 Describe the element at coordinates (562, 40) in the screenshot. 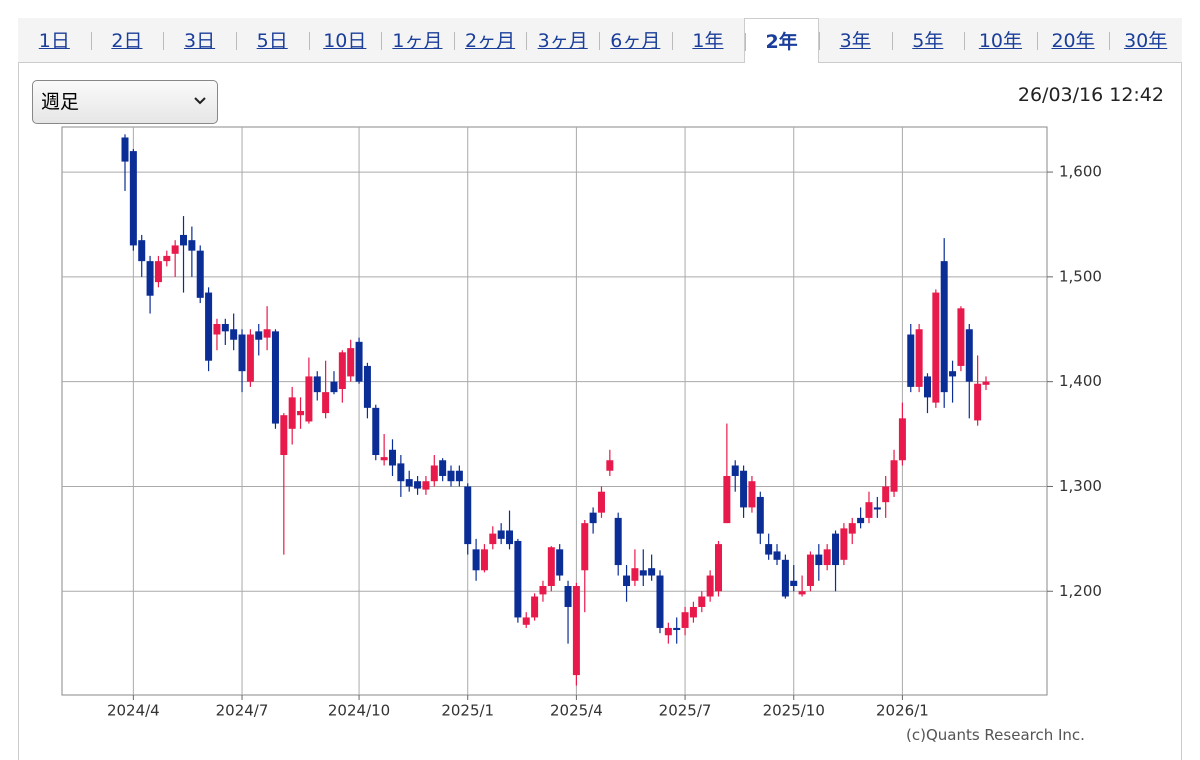

I see `period-tab: 3ヶ月` at that location.